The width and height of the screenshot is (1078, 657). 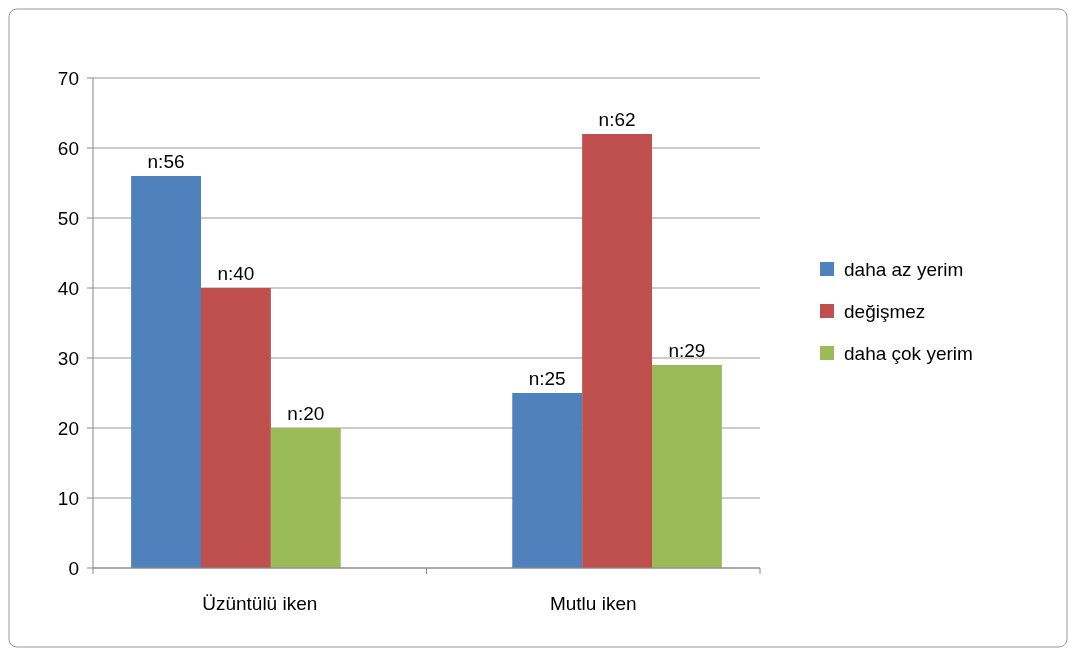 What do you see at coordinates (904, 269) in the screenshot?
I see `legend-label: daha az yerim` at bounding box center [904, 269].